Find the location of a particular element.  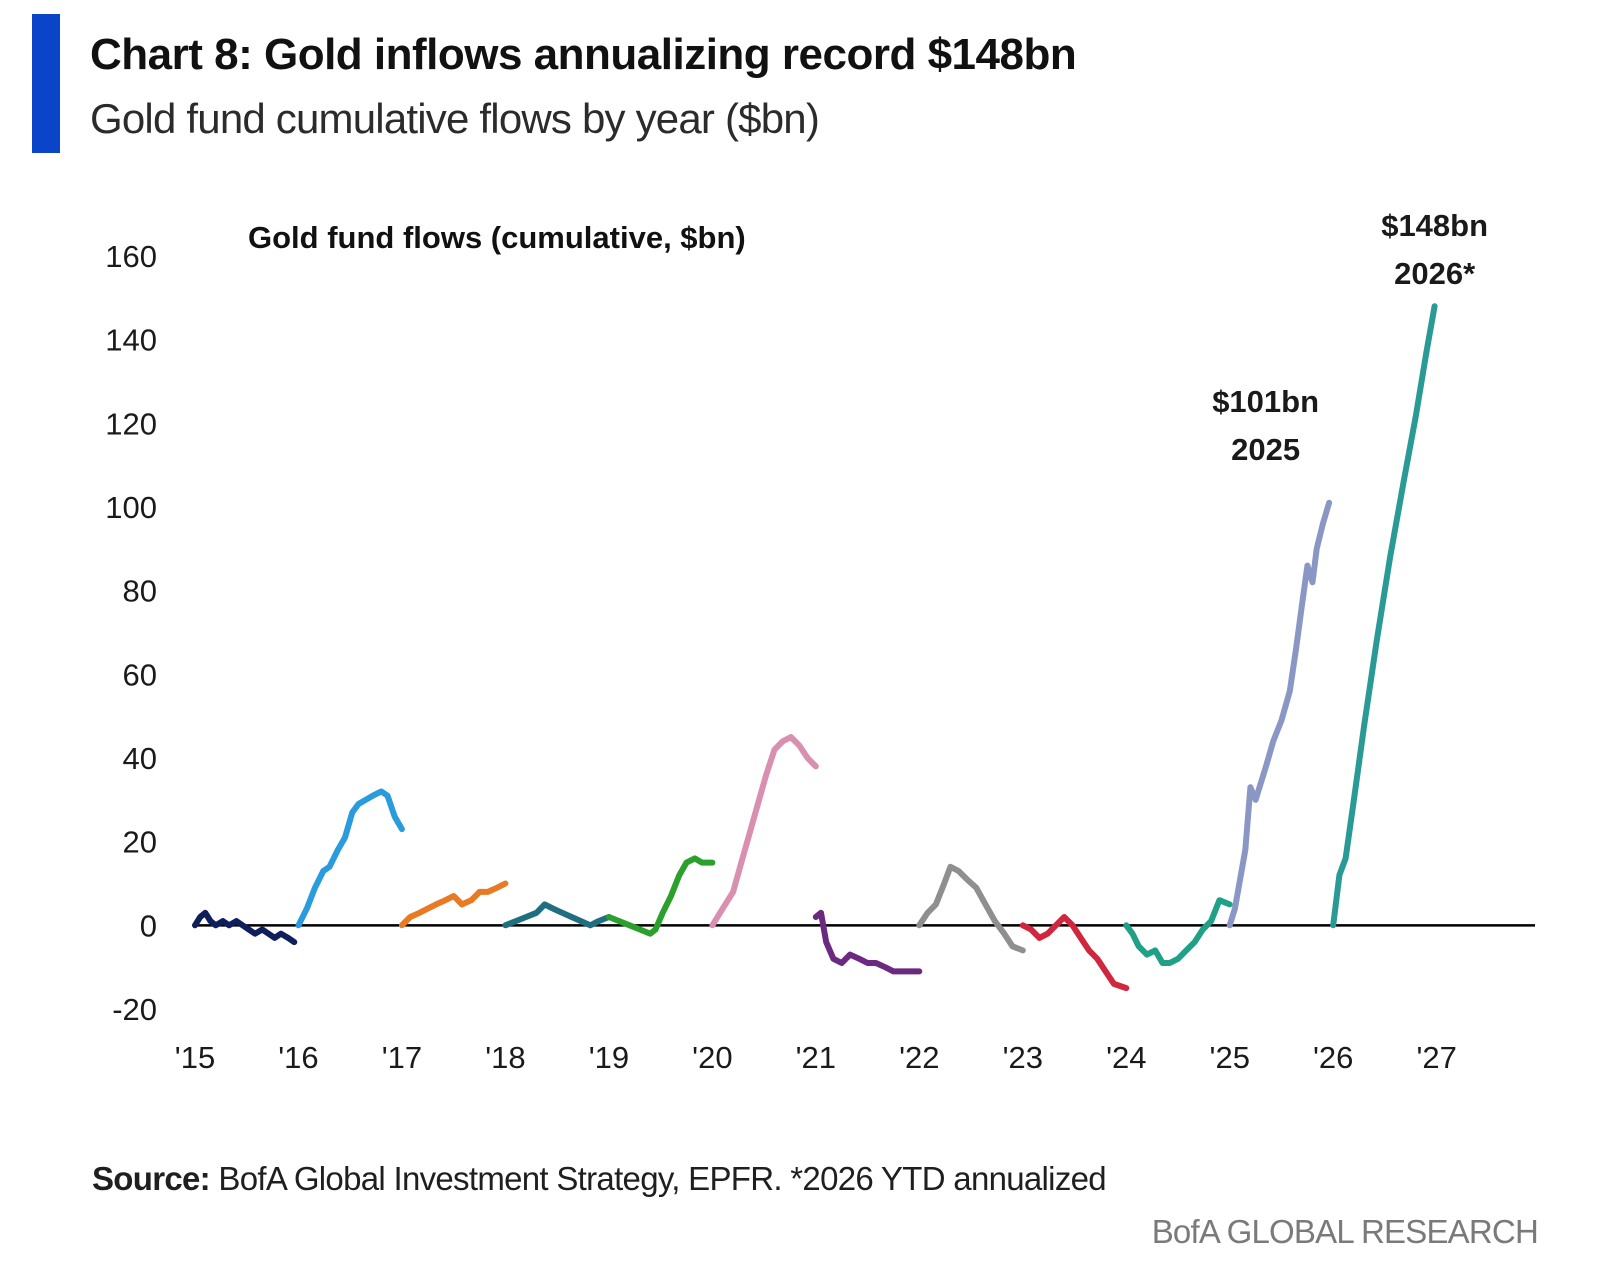

y-tick-label: 140 is located at coordinates (131, 340).